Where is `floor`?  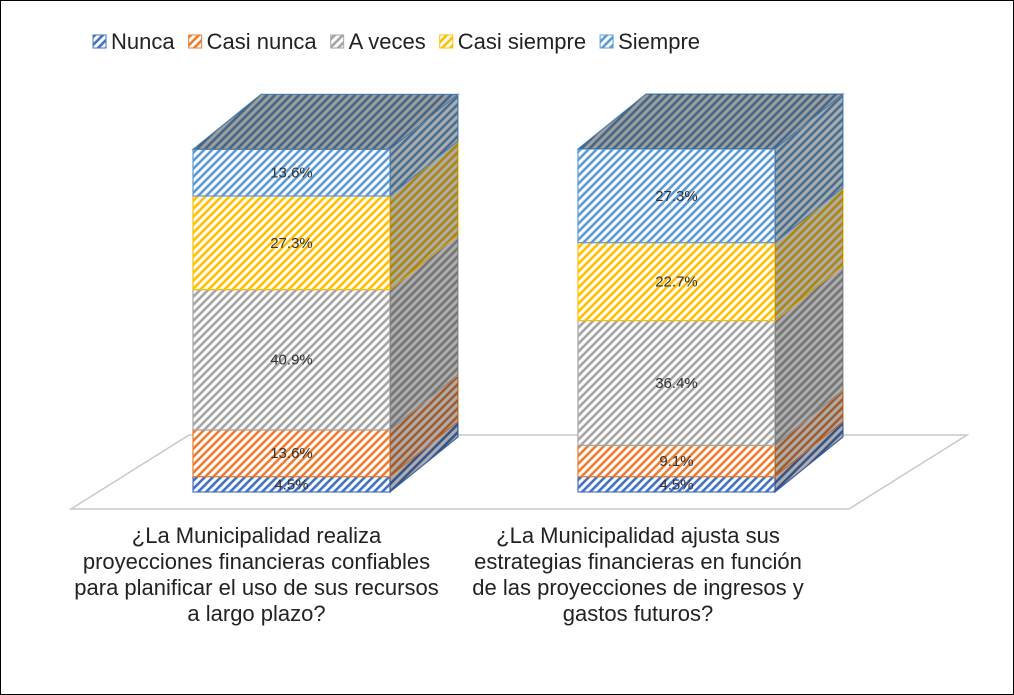 floor is located at coordinates (519, 472).